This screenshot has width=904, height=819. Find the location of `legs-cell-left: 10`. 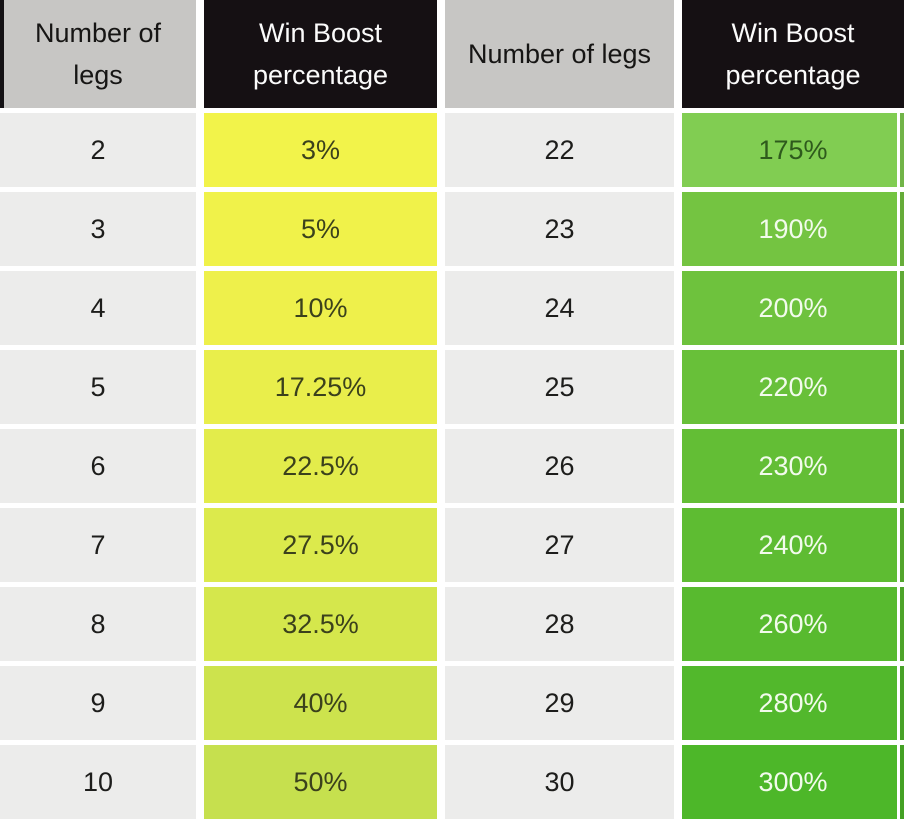

legs-cell-left: 10 is located at coordinates (98, 782).